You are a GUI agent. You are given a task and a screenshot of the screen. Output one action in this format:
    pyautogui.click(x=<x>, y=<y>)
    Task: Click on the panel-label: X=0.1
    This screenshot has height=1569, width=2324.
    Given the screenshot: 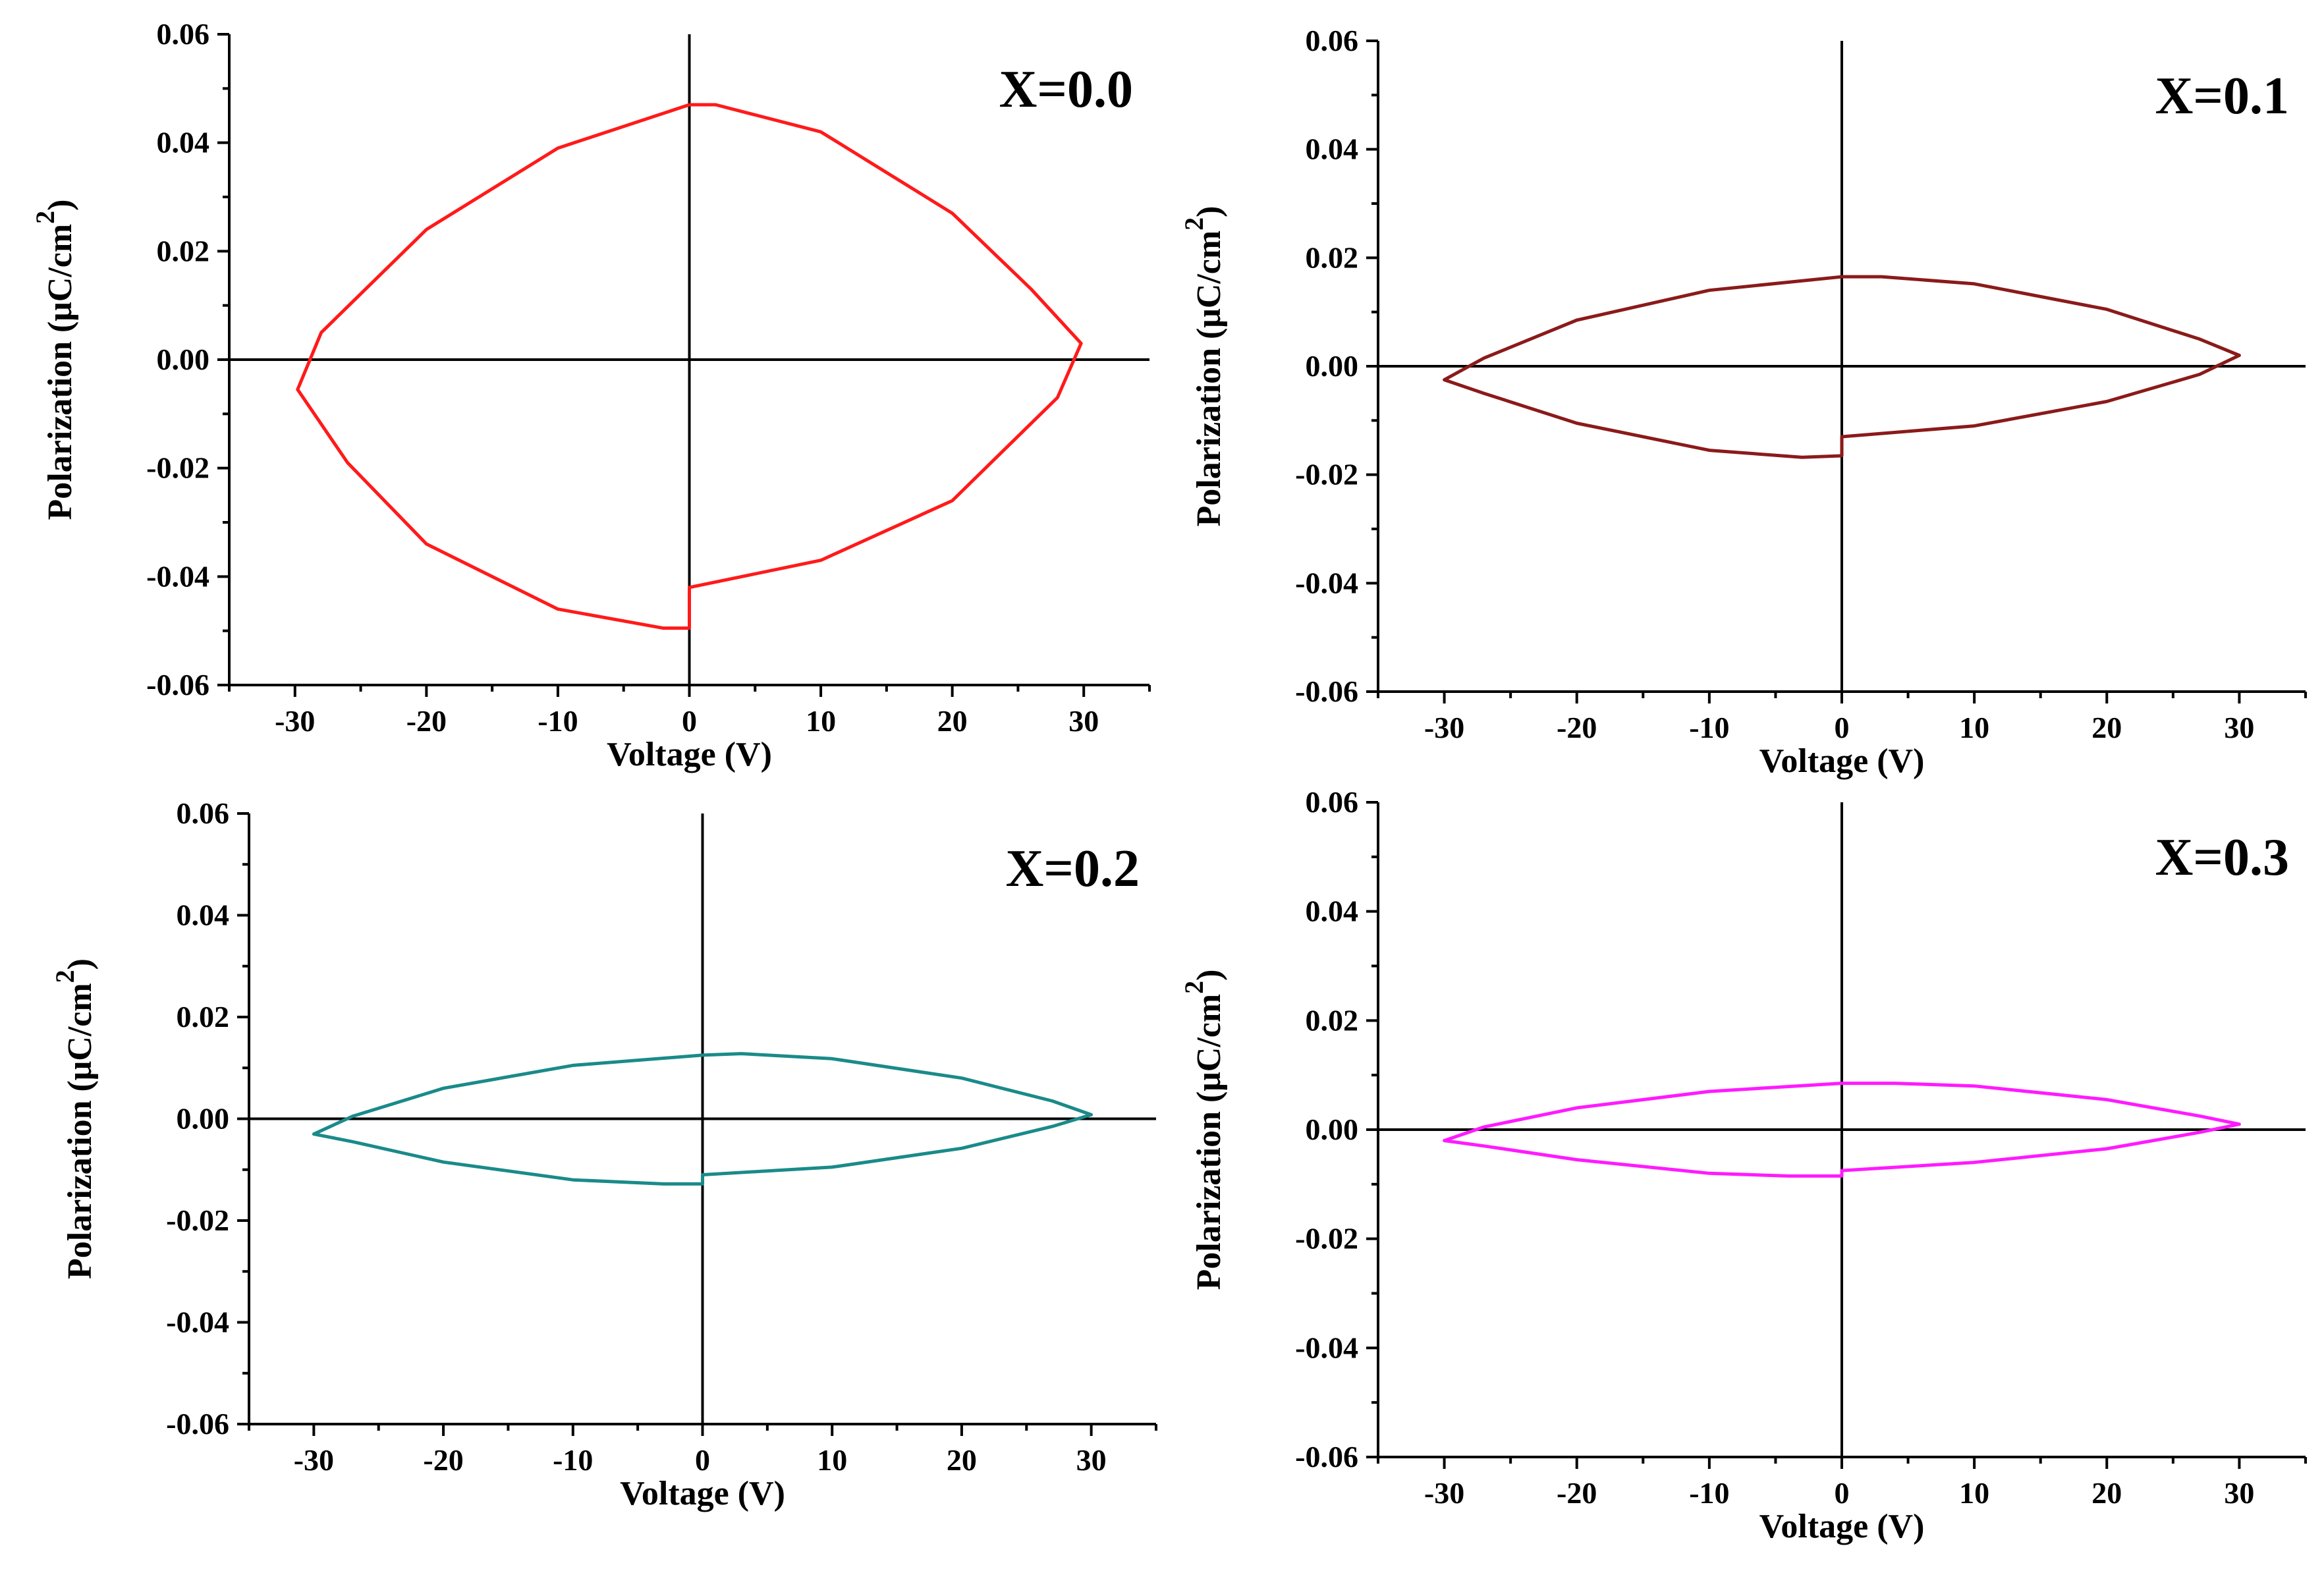 What is the action you would take?
    pyautogui.click(x=2222, y=96)
    